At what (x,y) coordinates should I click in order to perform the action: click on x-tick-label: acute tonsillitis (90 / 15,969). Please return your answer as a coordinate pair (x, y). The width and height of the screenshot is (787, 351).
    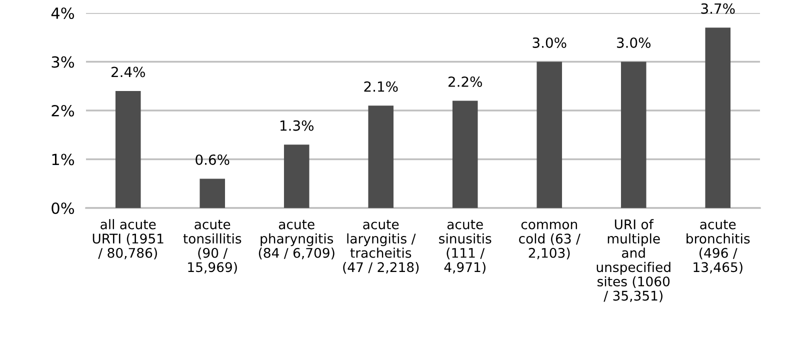
    Looking at the image, I should click on (212, 247).